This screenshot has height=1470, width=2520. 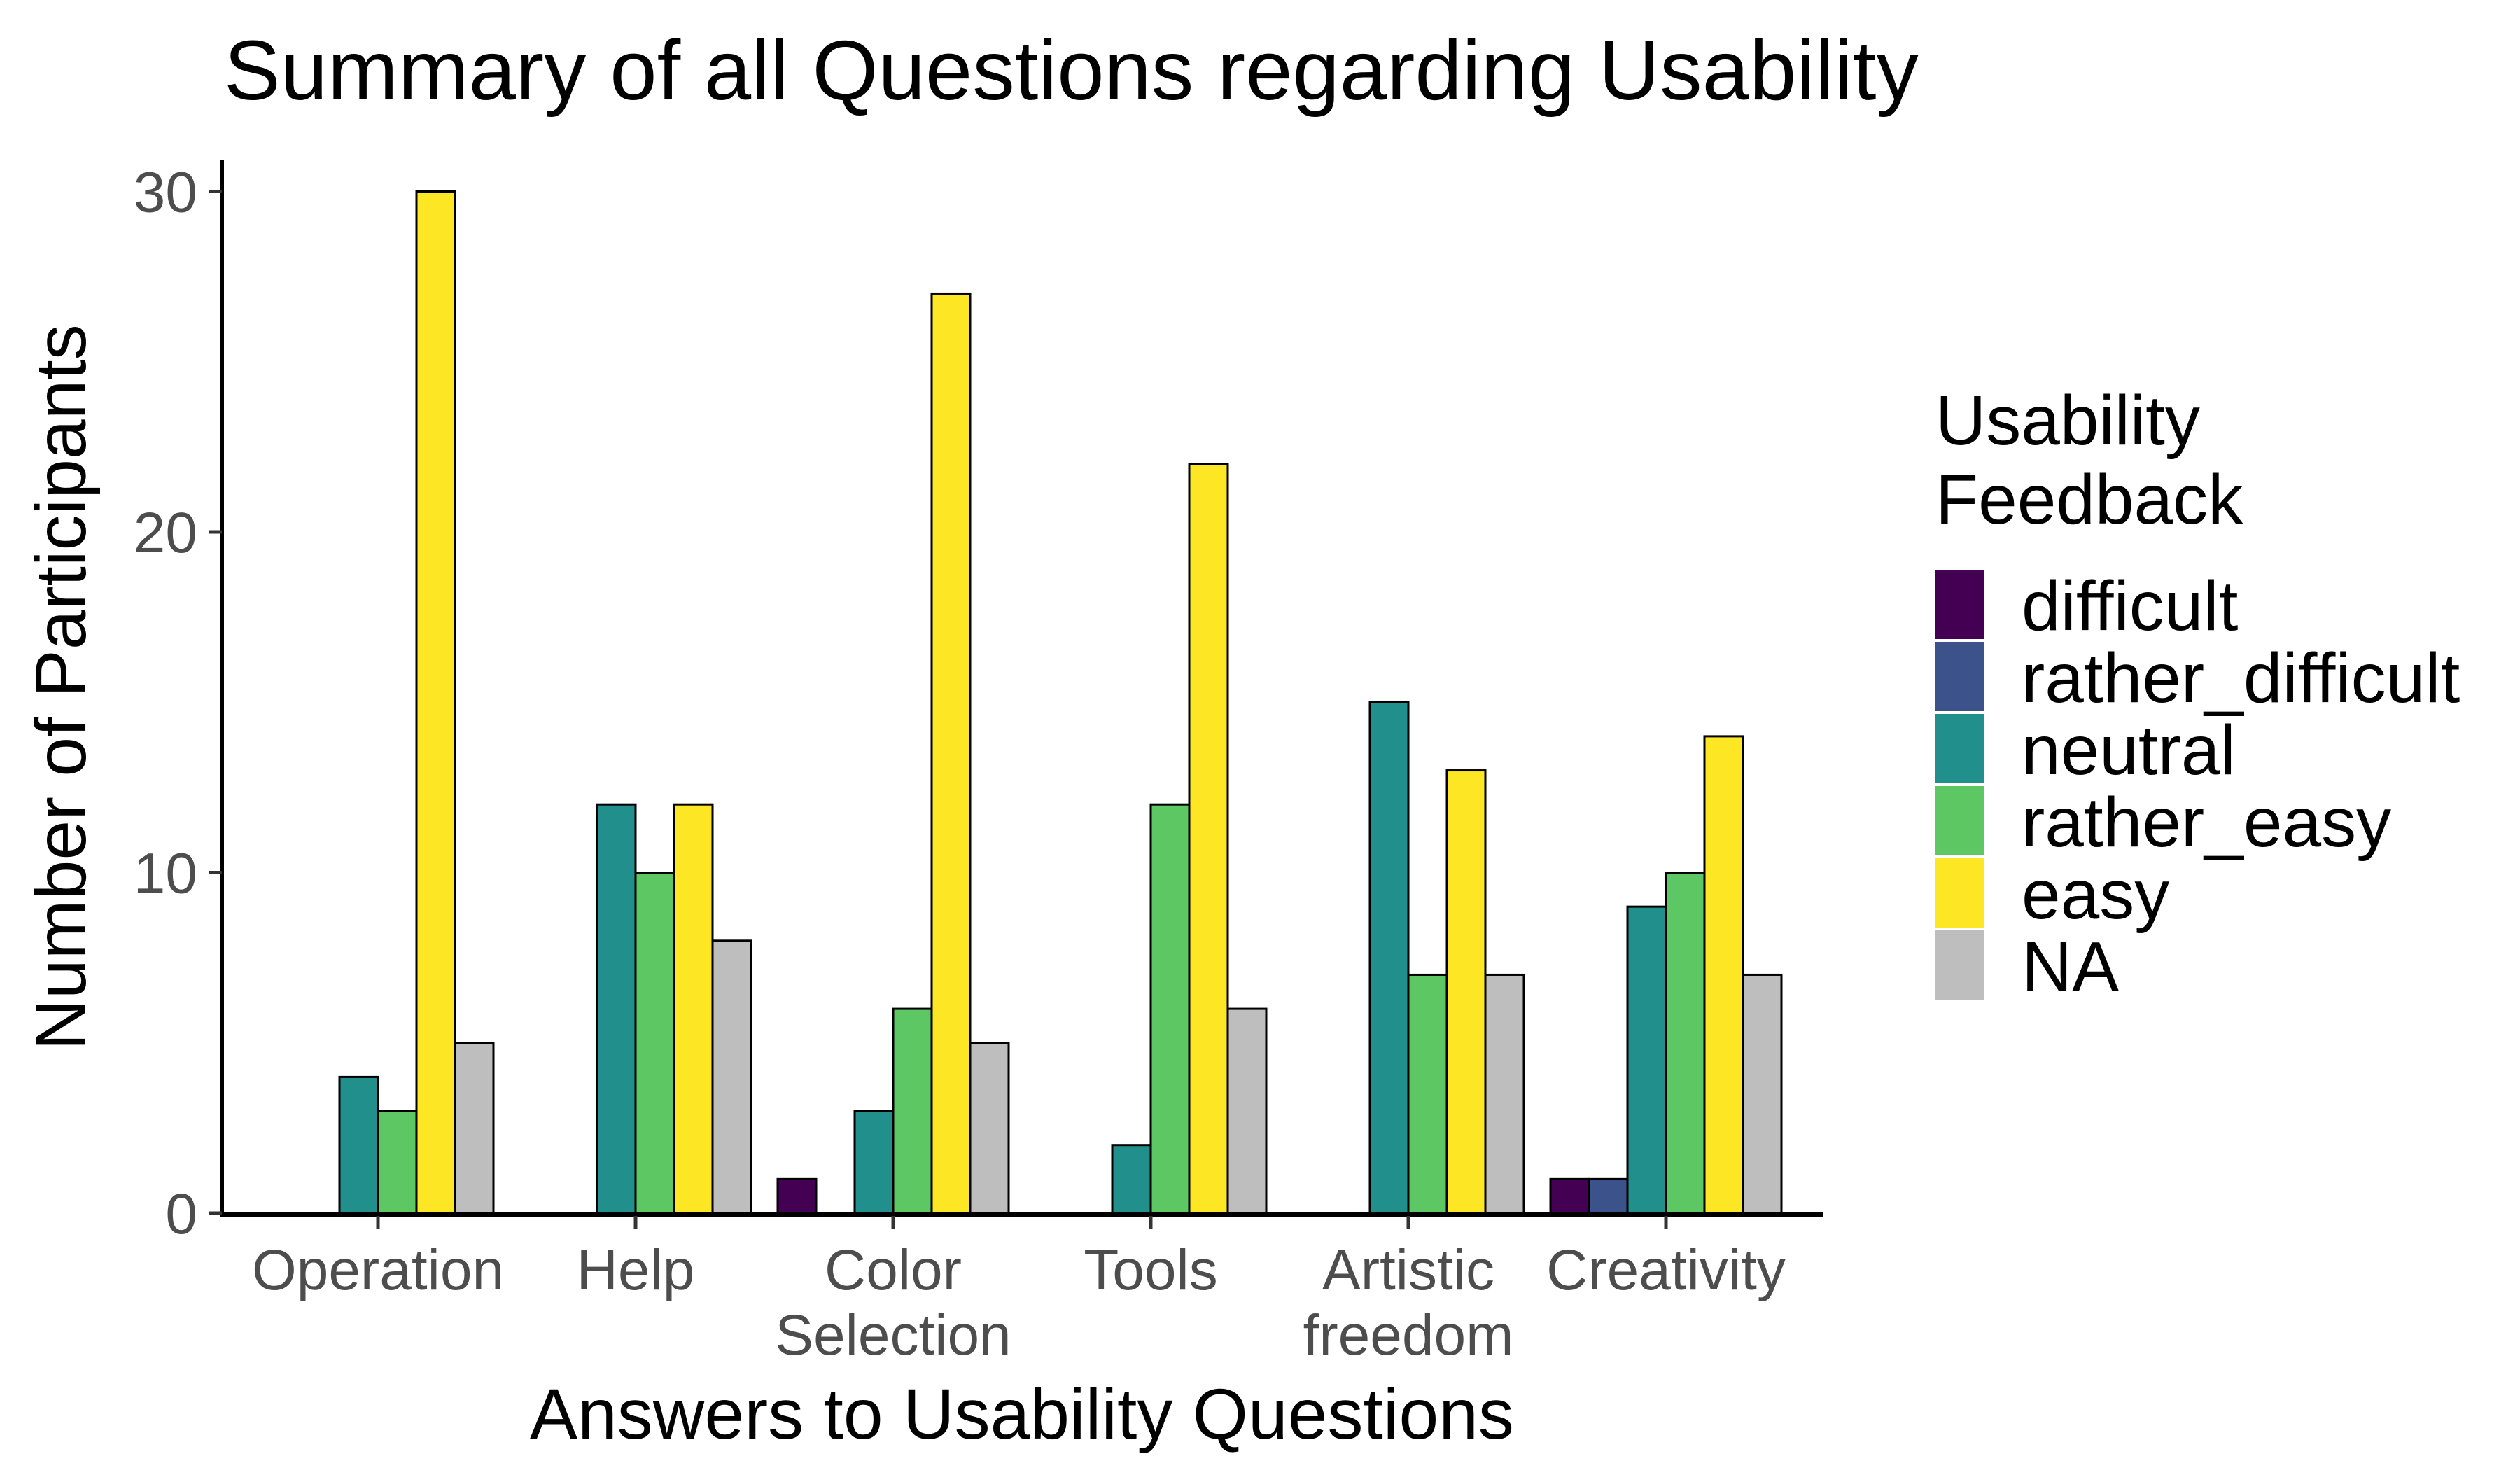 What do you see at coordinates (1959, 676) in the screenshot?
I see `legend-key-rather_difficult` at bounding box center [1959, 676].